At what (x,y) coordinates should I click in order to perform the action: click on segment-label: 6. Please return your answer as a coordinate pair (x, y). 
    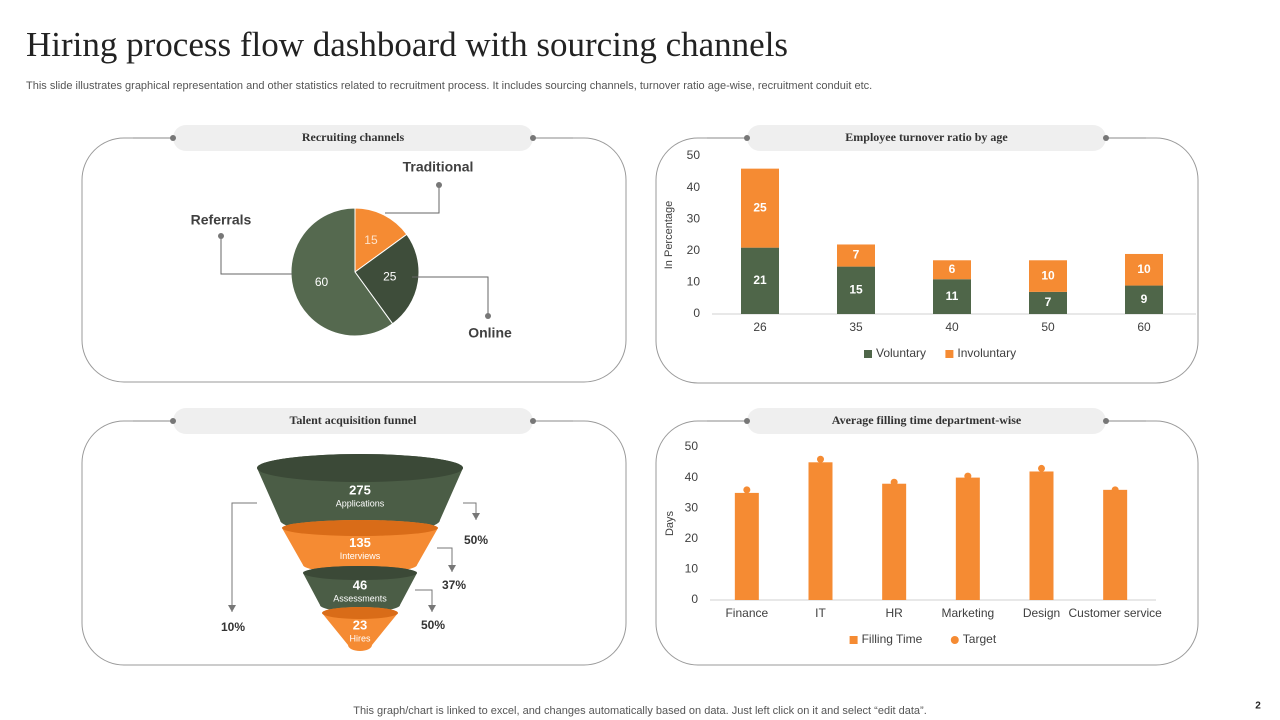
    Looking at the image, I should click on (952, 269).